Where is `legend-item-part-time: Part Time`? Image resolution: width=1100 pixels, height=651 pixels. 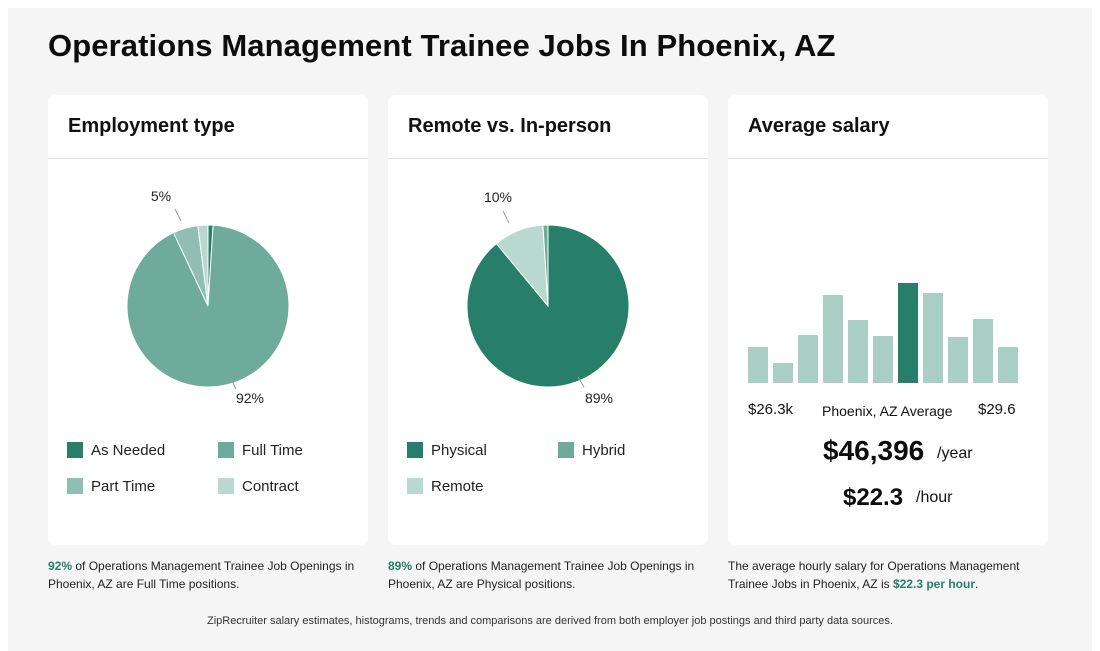
legend-item-part-time: Part Time is located at coordinates (111, 486).